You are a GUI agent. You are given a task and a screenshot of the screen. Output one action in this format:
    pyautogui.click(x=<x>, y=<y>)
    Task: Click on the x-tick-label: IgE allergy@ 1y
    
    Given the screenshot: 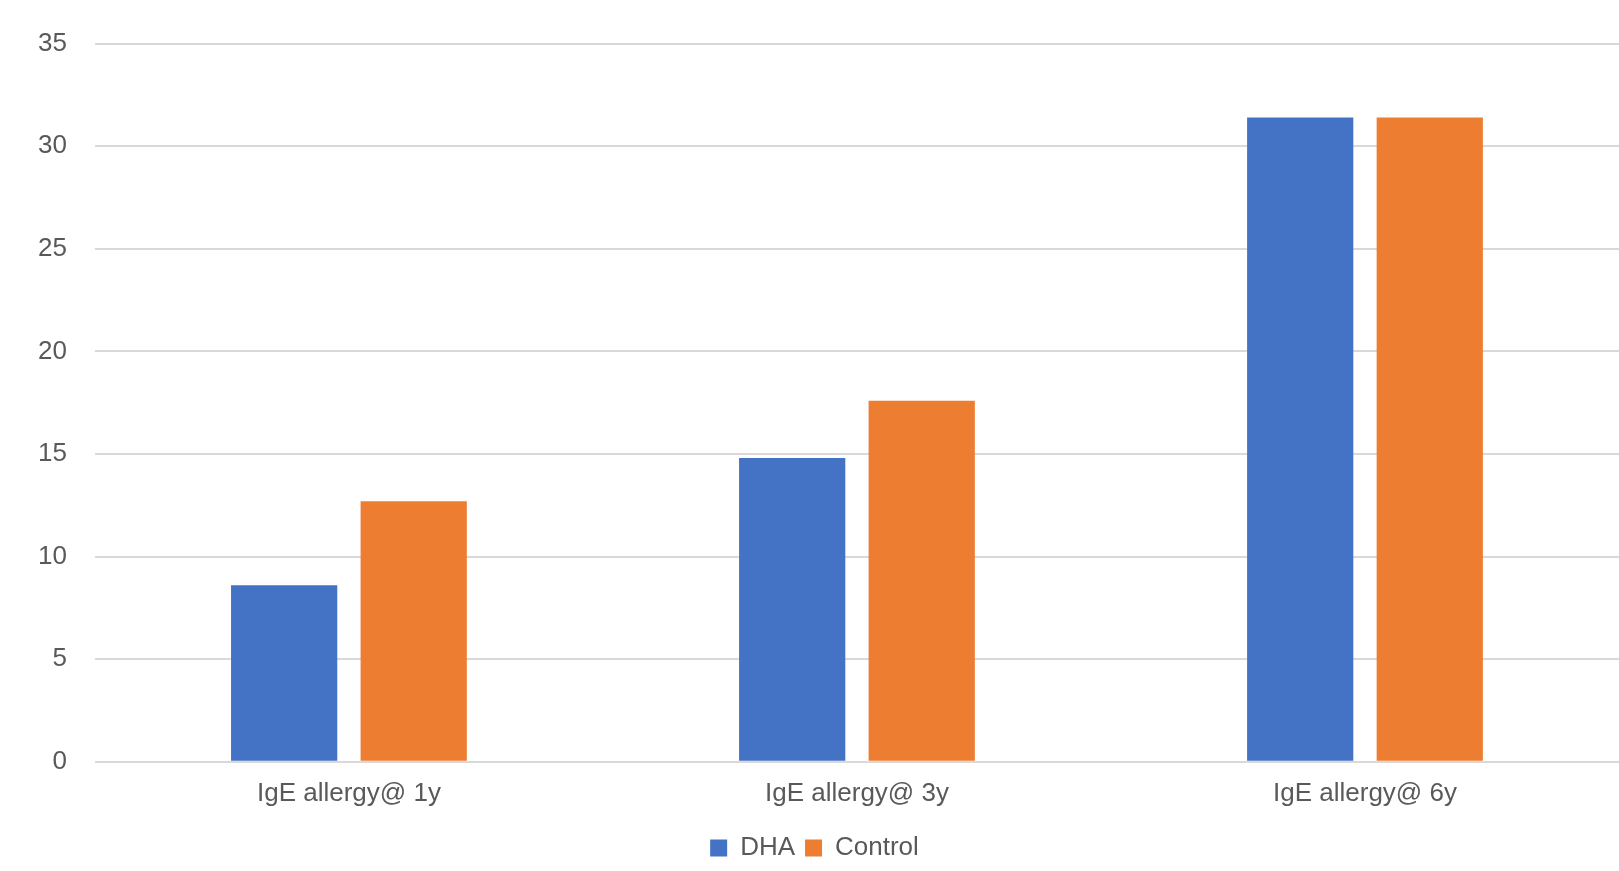 What is the action you would take?
    pyautogui.click(x=348, y=791)
    